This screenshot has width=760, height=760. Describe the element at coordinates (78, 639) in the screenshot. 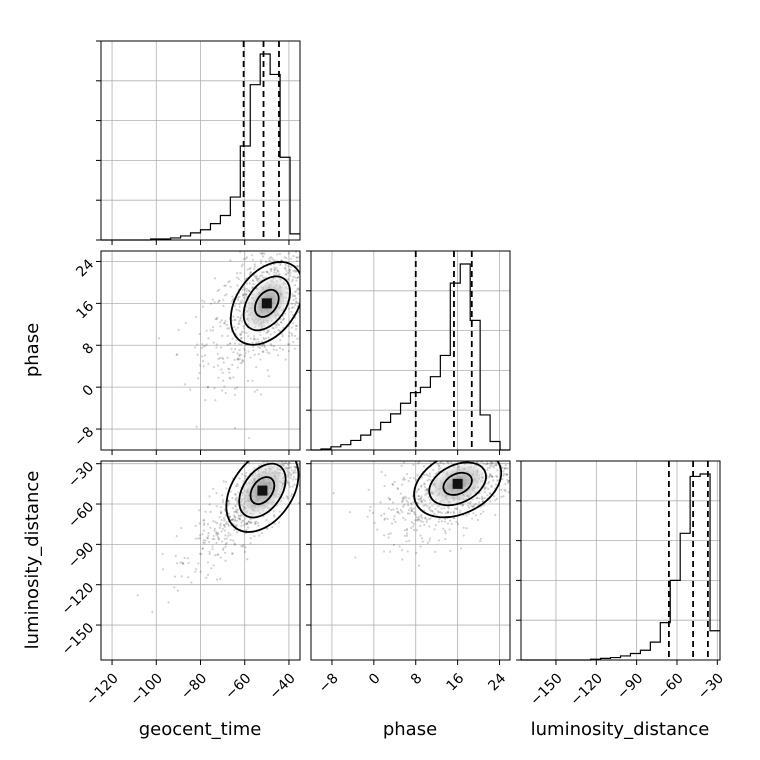

I see `y-tick-label: −150` at that location.